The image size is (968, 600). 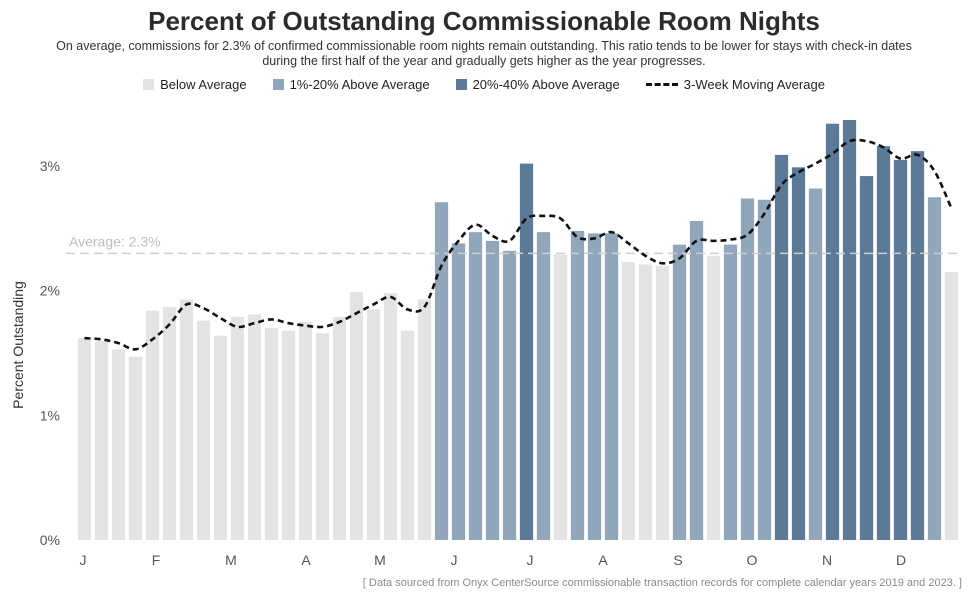 What do you see at coordinates (546, 84) in the screenshot?
I see `legend-label-20-40-above: 20%-40% Above Average` at bounding box center [546, 84].